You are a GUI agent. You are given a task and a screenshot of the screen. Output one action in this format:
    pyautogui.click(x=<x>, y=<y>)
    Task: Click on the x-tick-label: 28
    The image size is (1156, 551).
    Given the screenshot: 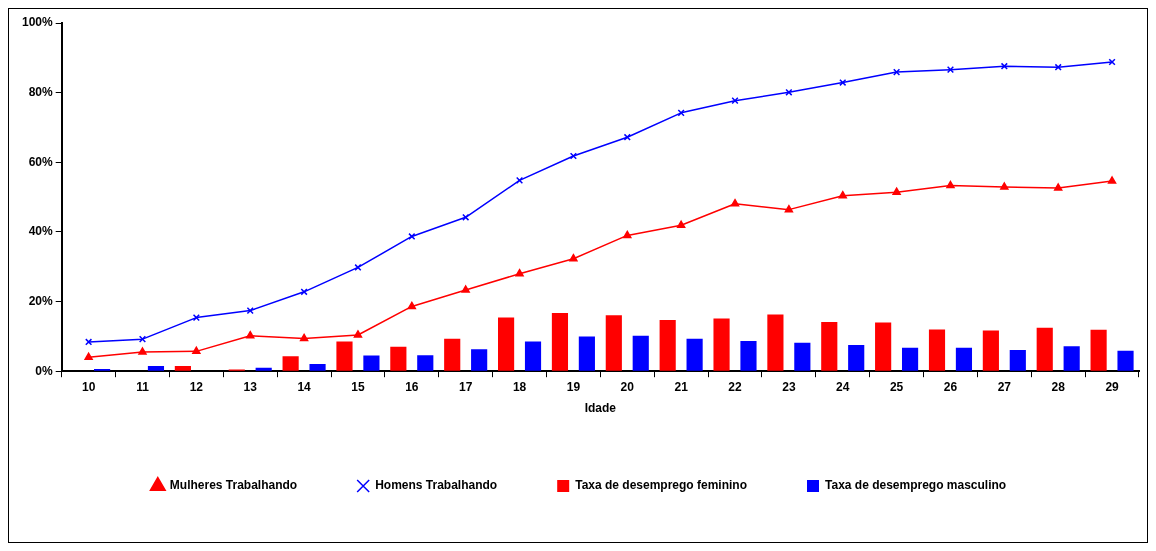 What is the action you would take?
    pyautogui.click(x=1058, y=386)
    